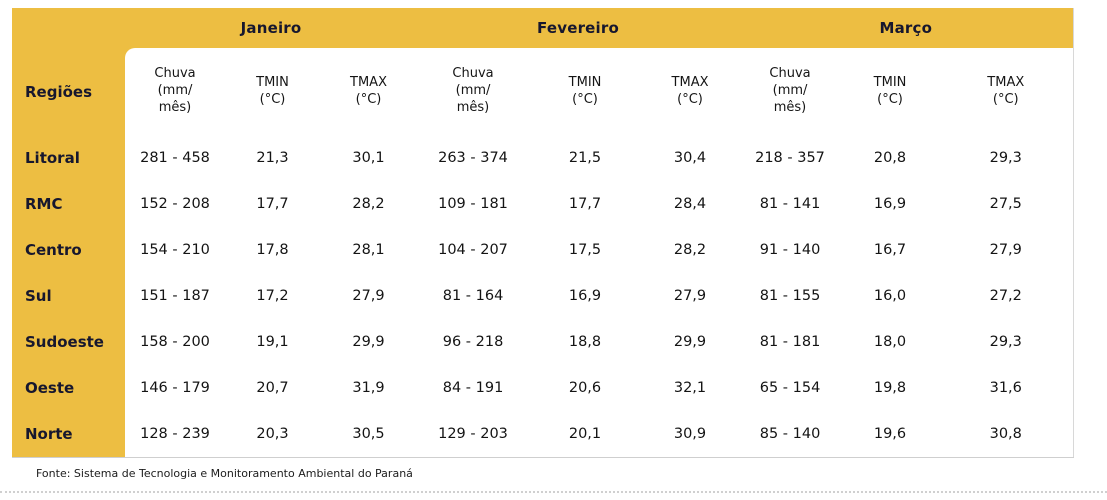 Image resolution: width=1107 pixels, height=500 pixels. What do you see at coordinates (272, 342) in the screenshot?
I see `data-cell: 19,1` at bounding box center [272, 342].